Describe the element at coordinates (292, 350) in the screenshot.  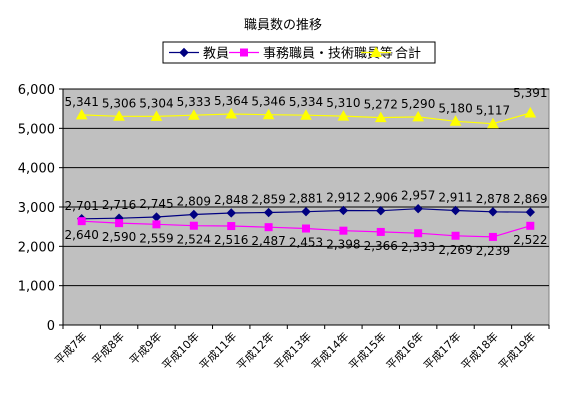
I see `x-tick-label: 平成13年` at that location.